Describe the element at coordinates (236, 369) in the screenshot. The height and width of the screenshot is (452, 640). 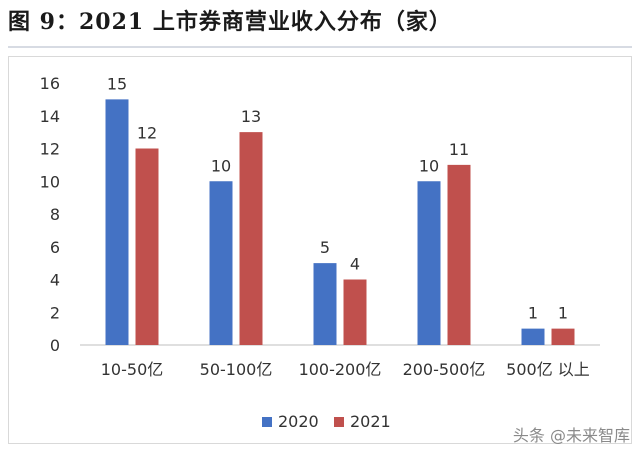
I see `x-category-label: 50-100亿` at that location.